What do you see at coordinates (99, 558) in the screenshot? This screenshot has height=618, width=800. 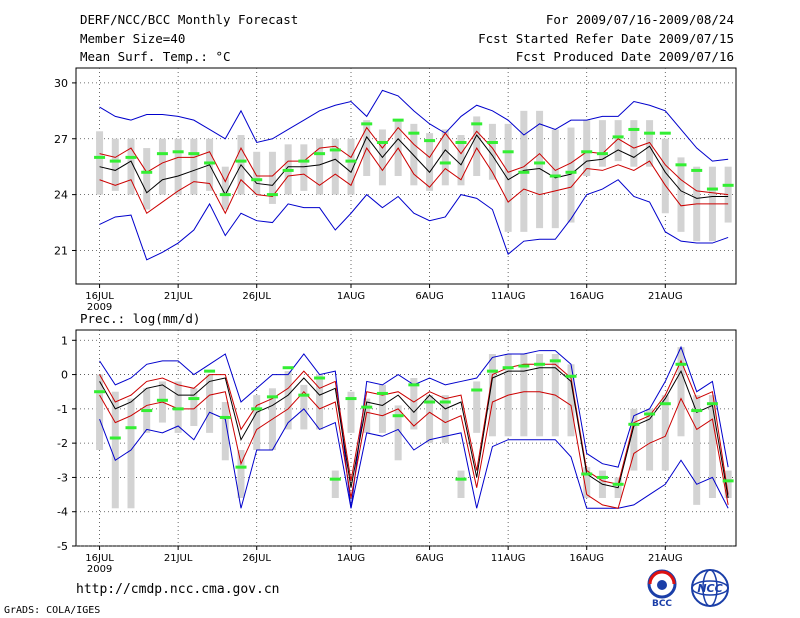 I see `prec-xtick-label: 16JUL` at bounding box center [99, 558].